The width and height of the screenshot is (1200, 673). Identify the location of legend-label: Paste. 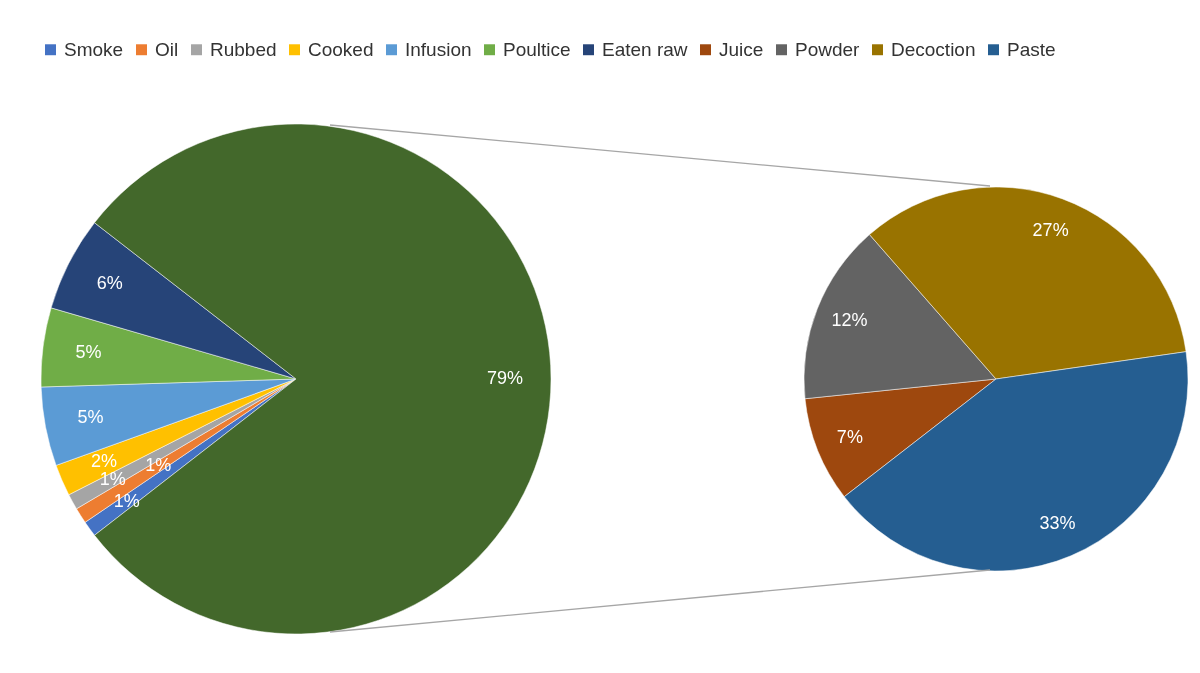
(1031, 49).